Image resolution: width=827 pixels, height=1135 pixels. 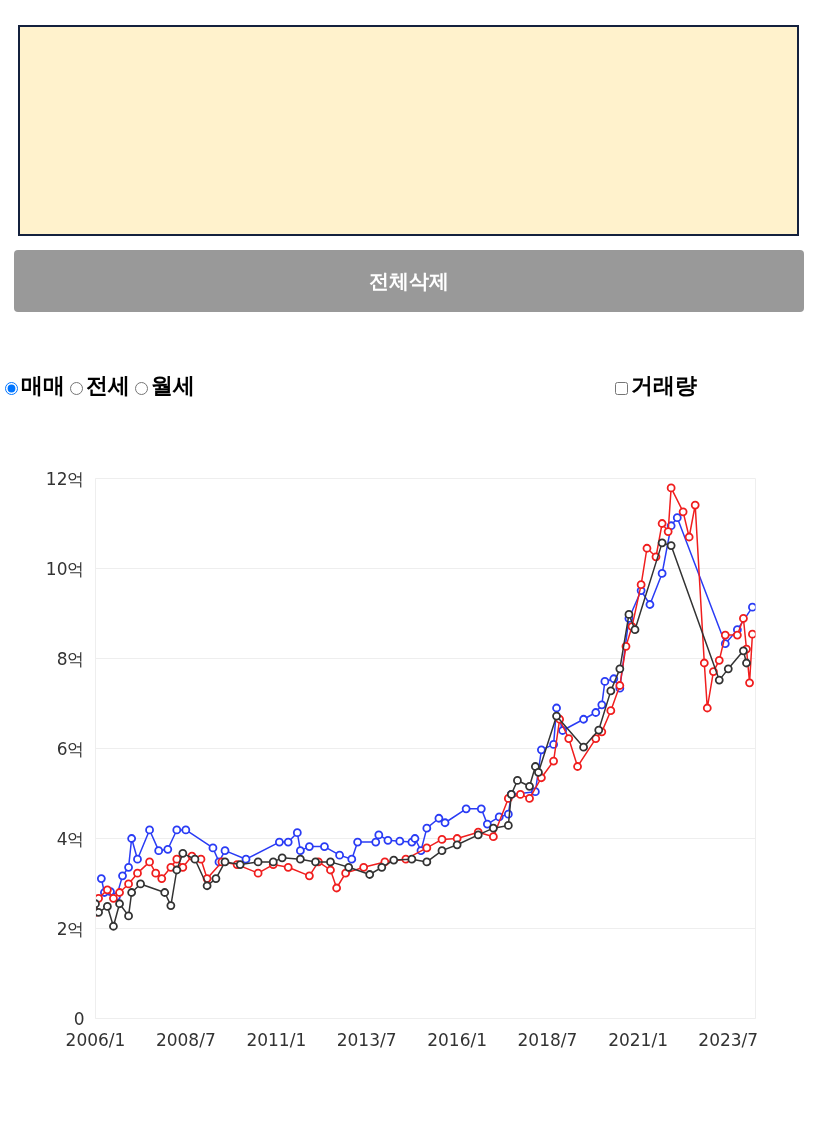 What do you see at coordinates (70, 748) in the screenshot?
I see `y-tick-label: 6억` at bounding box center [70, 748].